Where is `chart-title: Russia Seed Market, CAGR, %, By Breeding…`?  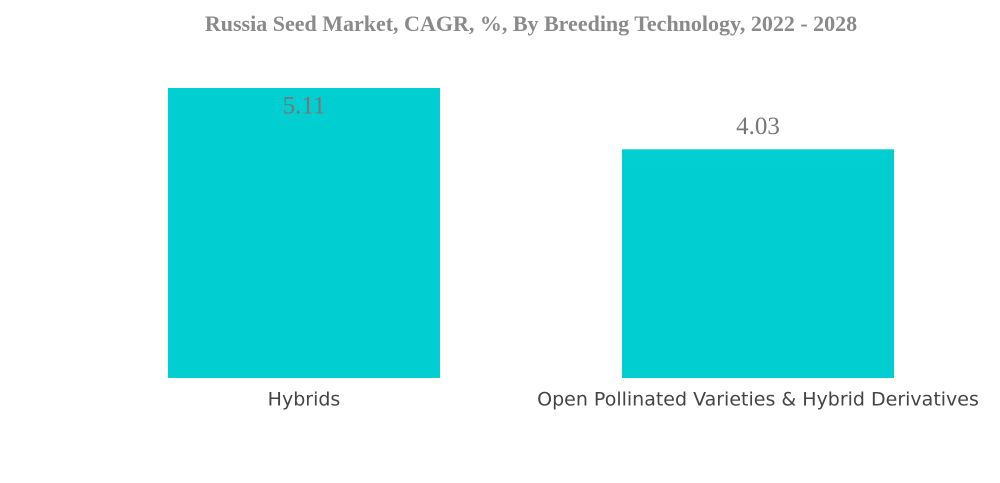 chart-title: Russia Seed Market, CAGR, %, By Breeding… is located at coordinates (531, 23).